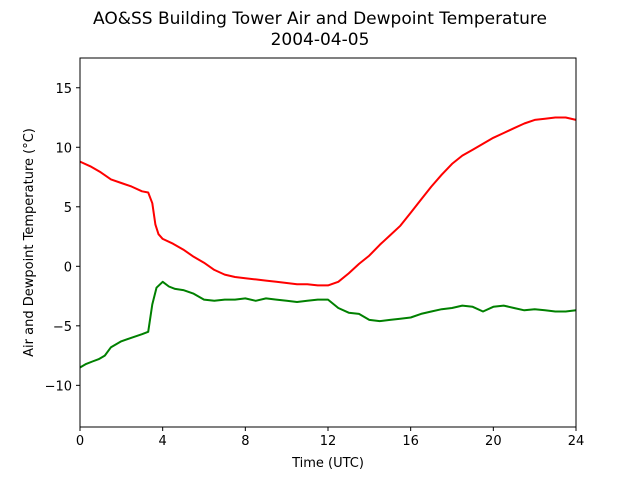  Describe the element at coordinates (68, 267) in the screenshot. I see `y-tick-label: 0` at that location.